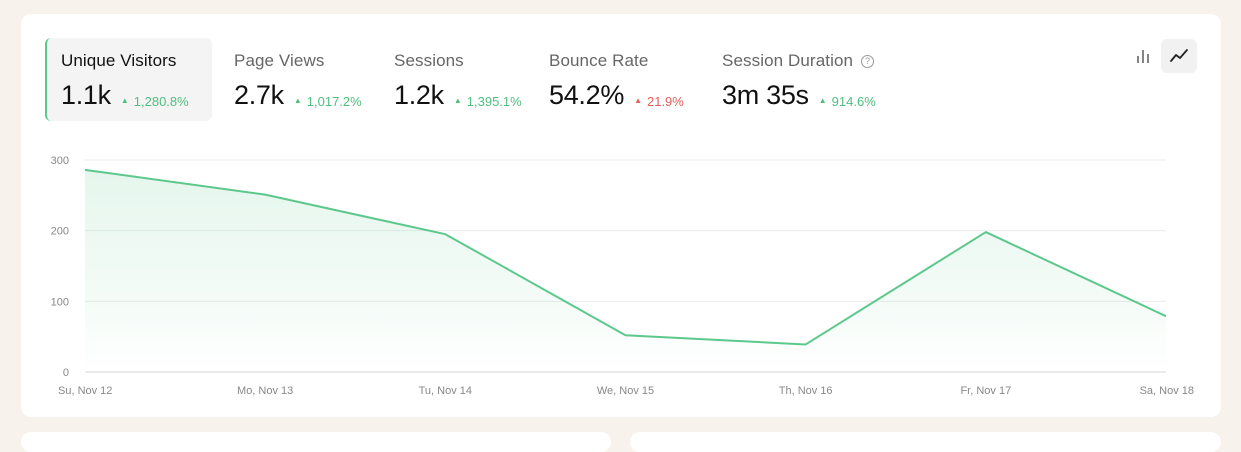 The height and width of the screenshot is (452, 1241). Describe the element at coordinates (985, 391) in the screenshot. I see `x-tick-label: Fr, Nov 17` at that location.